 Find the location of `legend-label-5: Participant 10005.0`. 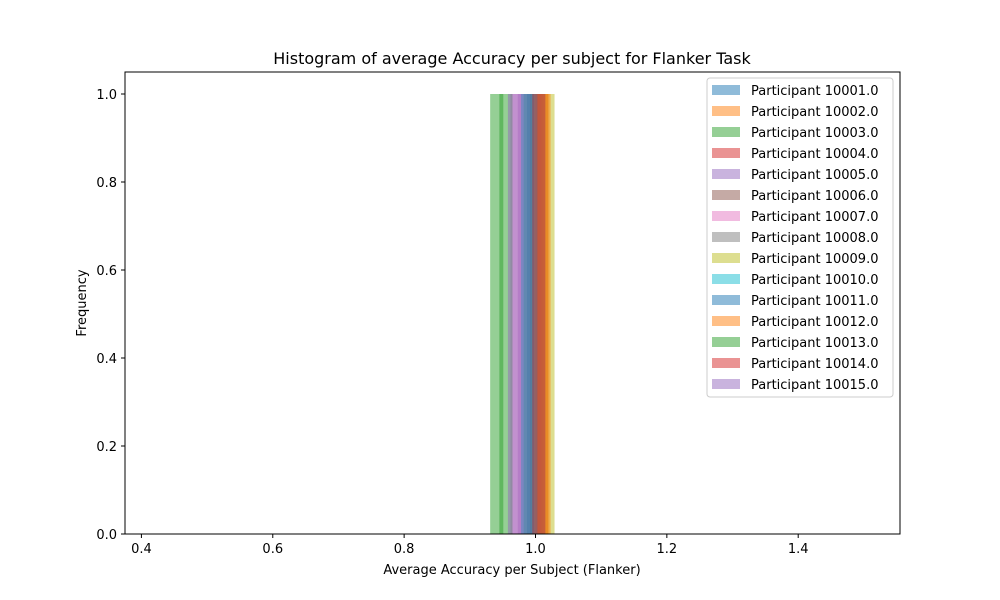

legend-label-5: Participant 10005.0 is located at coordinates (814, 175).